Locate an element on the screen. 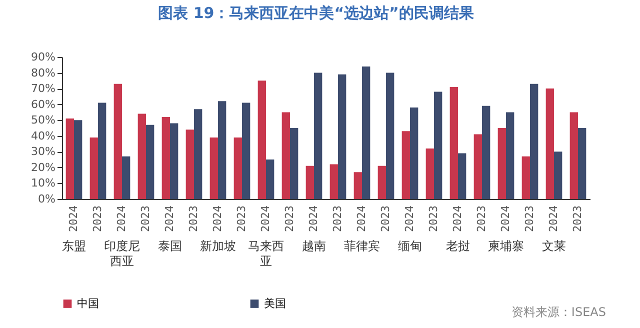  legend-label: 美国 is located at coordinates (275, 303).